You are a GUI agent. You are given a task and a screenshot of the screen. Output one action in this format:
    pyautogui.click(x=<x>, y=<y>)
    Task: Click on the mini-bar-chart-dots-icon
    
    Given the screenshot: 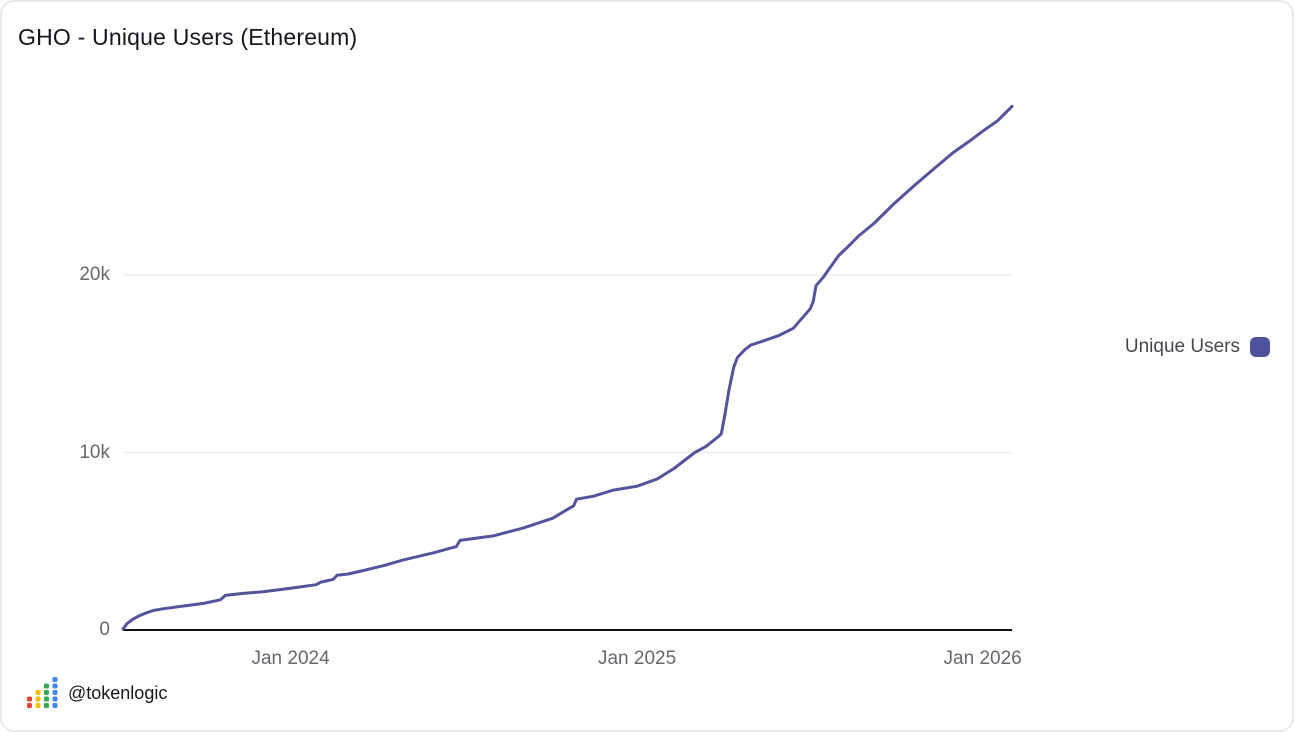 What is the action you would take?
    pyautogui.click(x=42, y=692)
    